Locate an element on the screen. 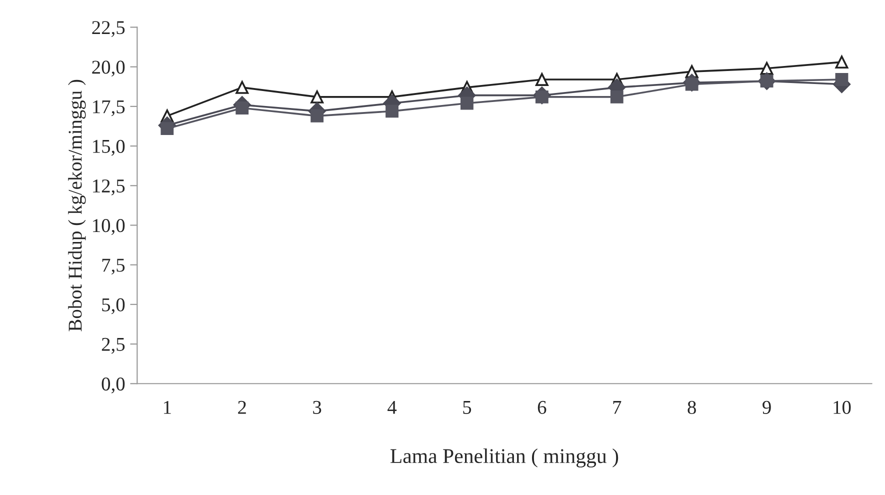 The width and height of the screenshot is (885, 495). x-tick-label: 3 is located at coordinates (317, 407).